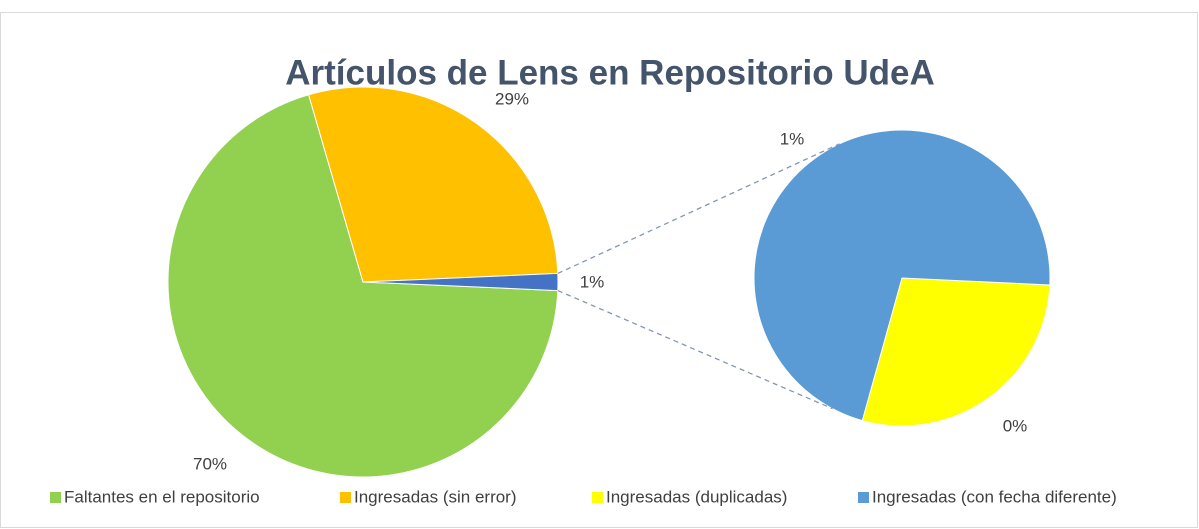 This screenshot has width=1199, height=529. I want to click on legend-label: Faltantes en el repositorio, so click(162, 496).